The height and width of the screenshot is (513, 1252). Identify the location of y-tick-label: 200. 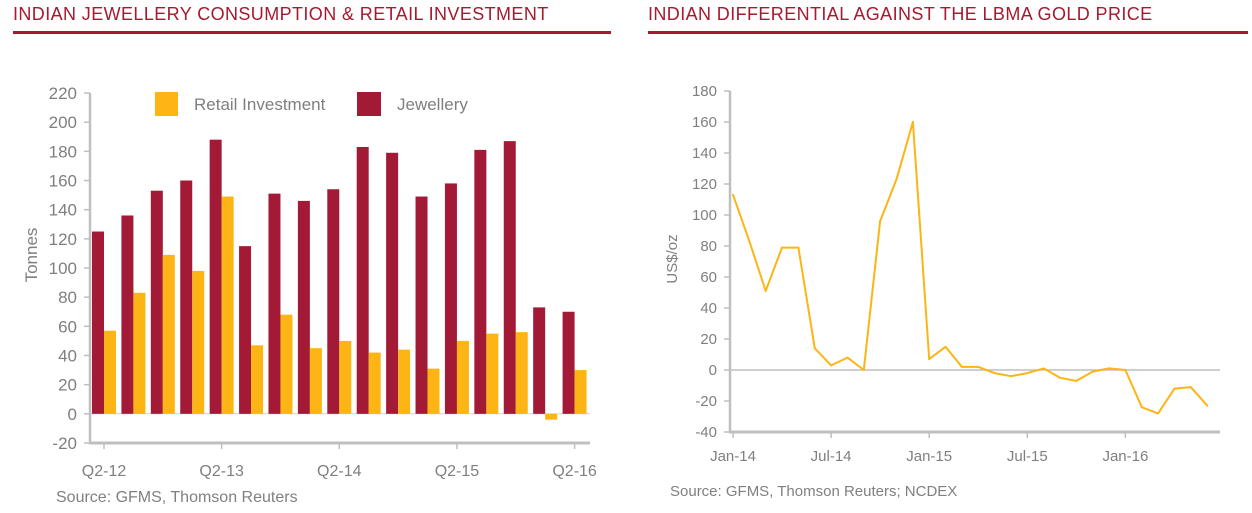
(63, 122).